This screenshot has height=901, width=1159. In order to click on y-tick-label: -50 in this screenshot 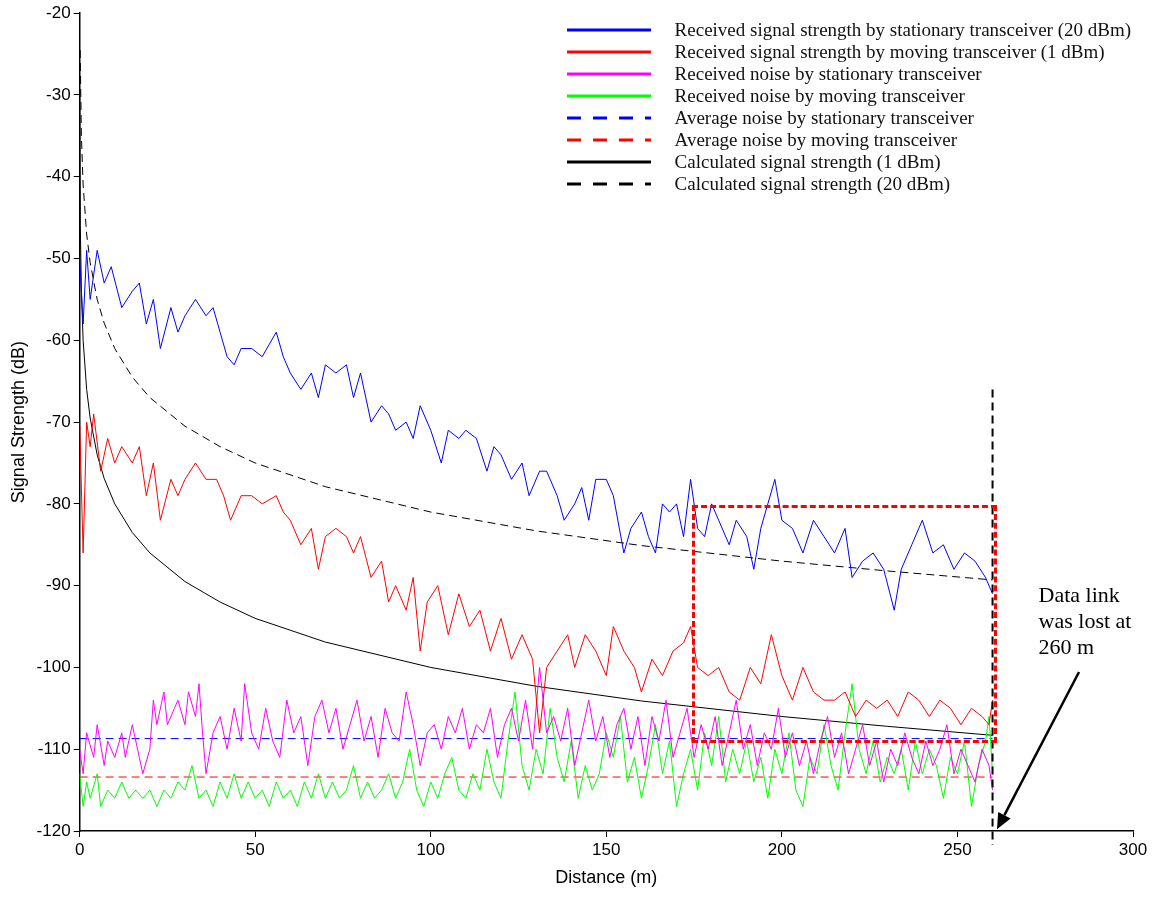, I will do `click(58, 258)`.